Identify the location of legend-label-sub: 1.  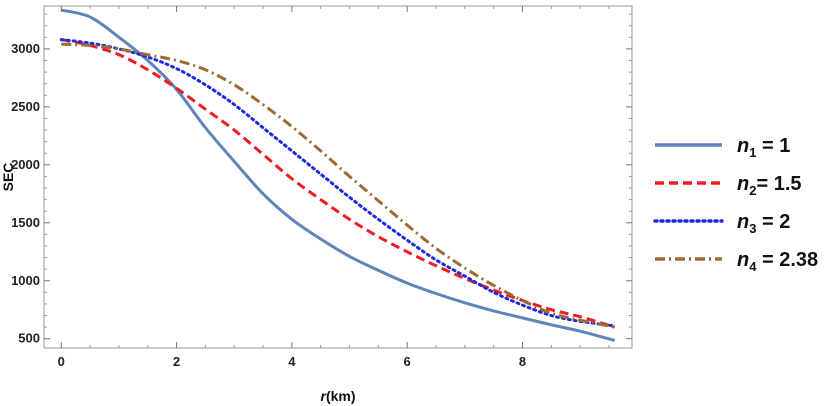
(752, 152).